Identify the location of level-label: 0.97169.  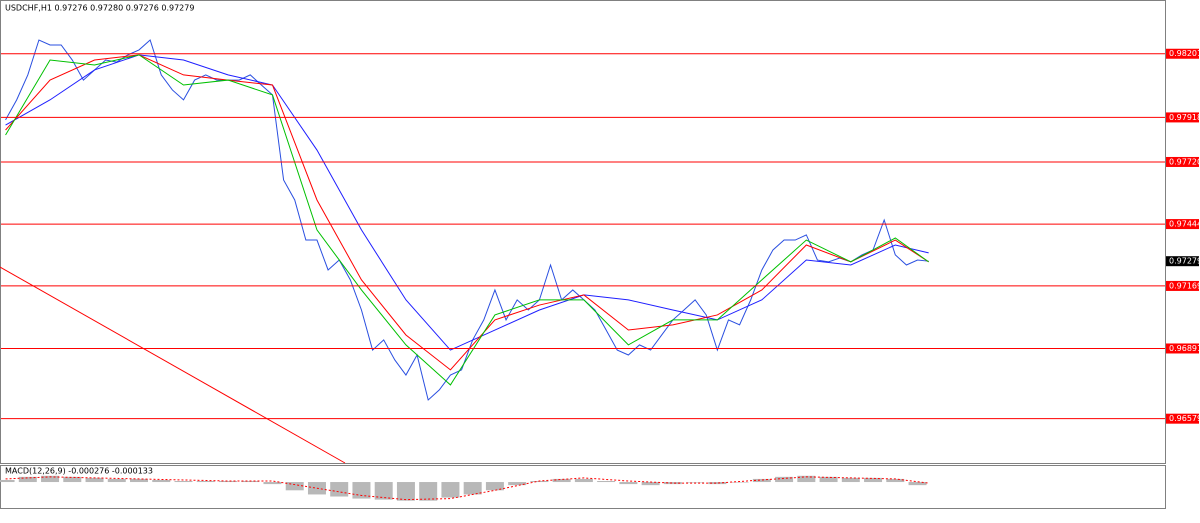
(1184, 285).